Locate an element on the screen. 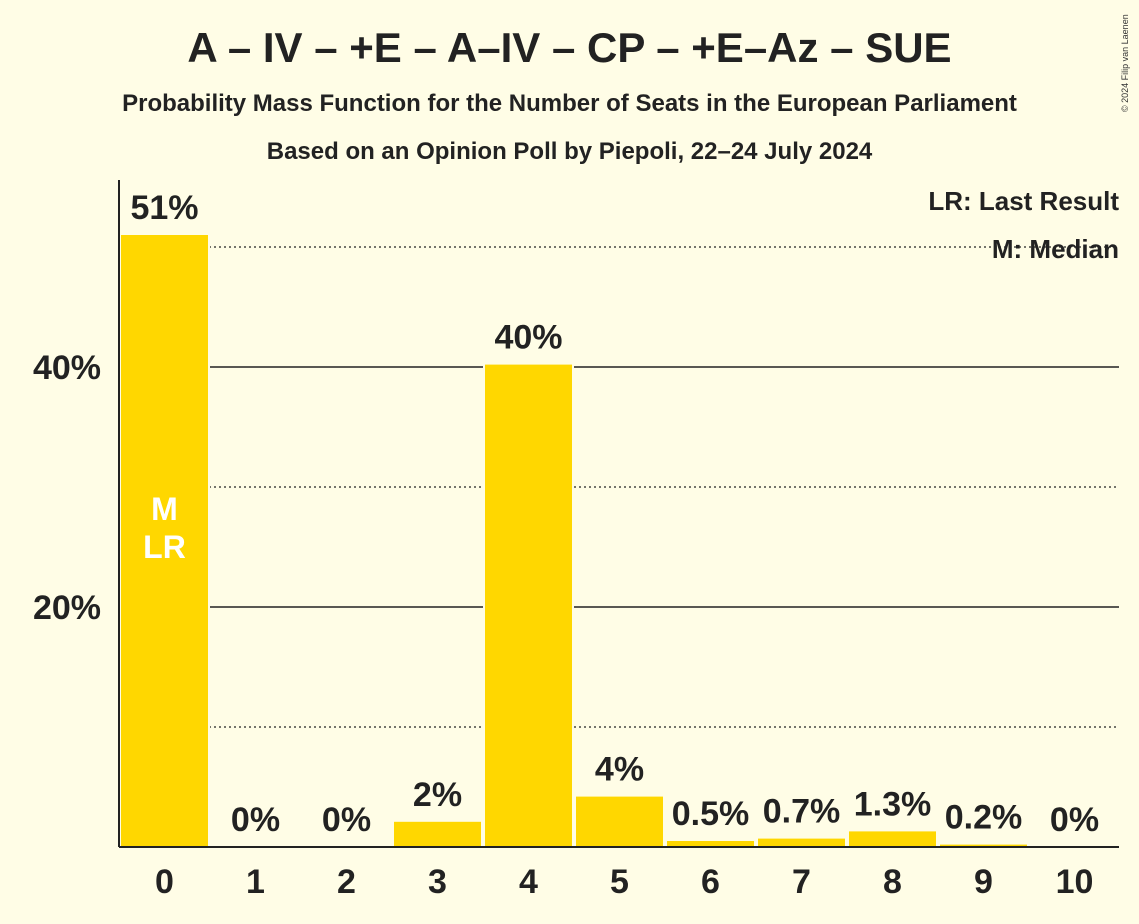 The width and height of the screenshot is (1139, 924). x-tick-label: 10 is located at coordinates (1075, 882).